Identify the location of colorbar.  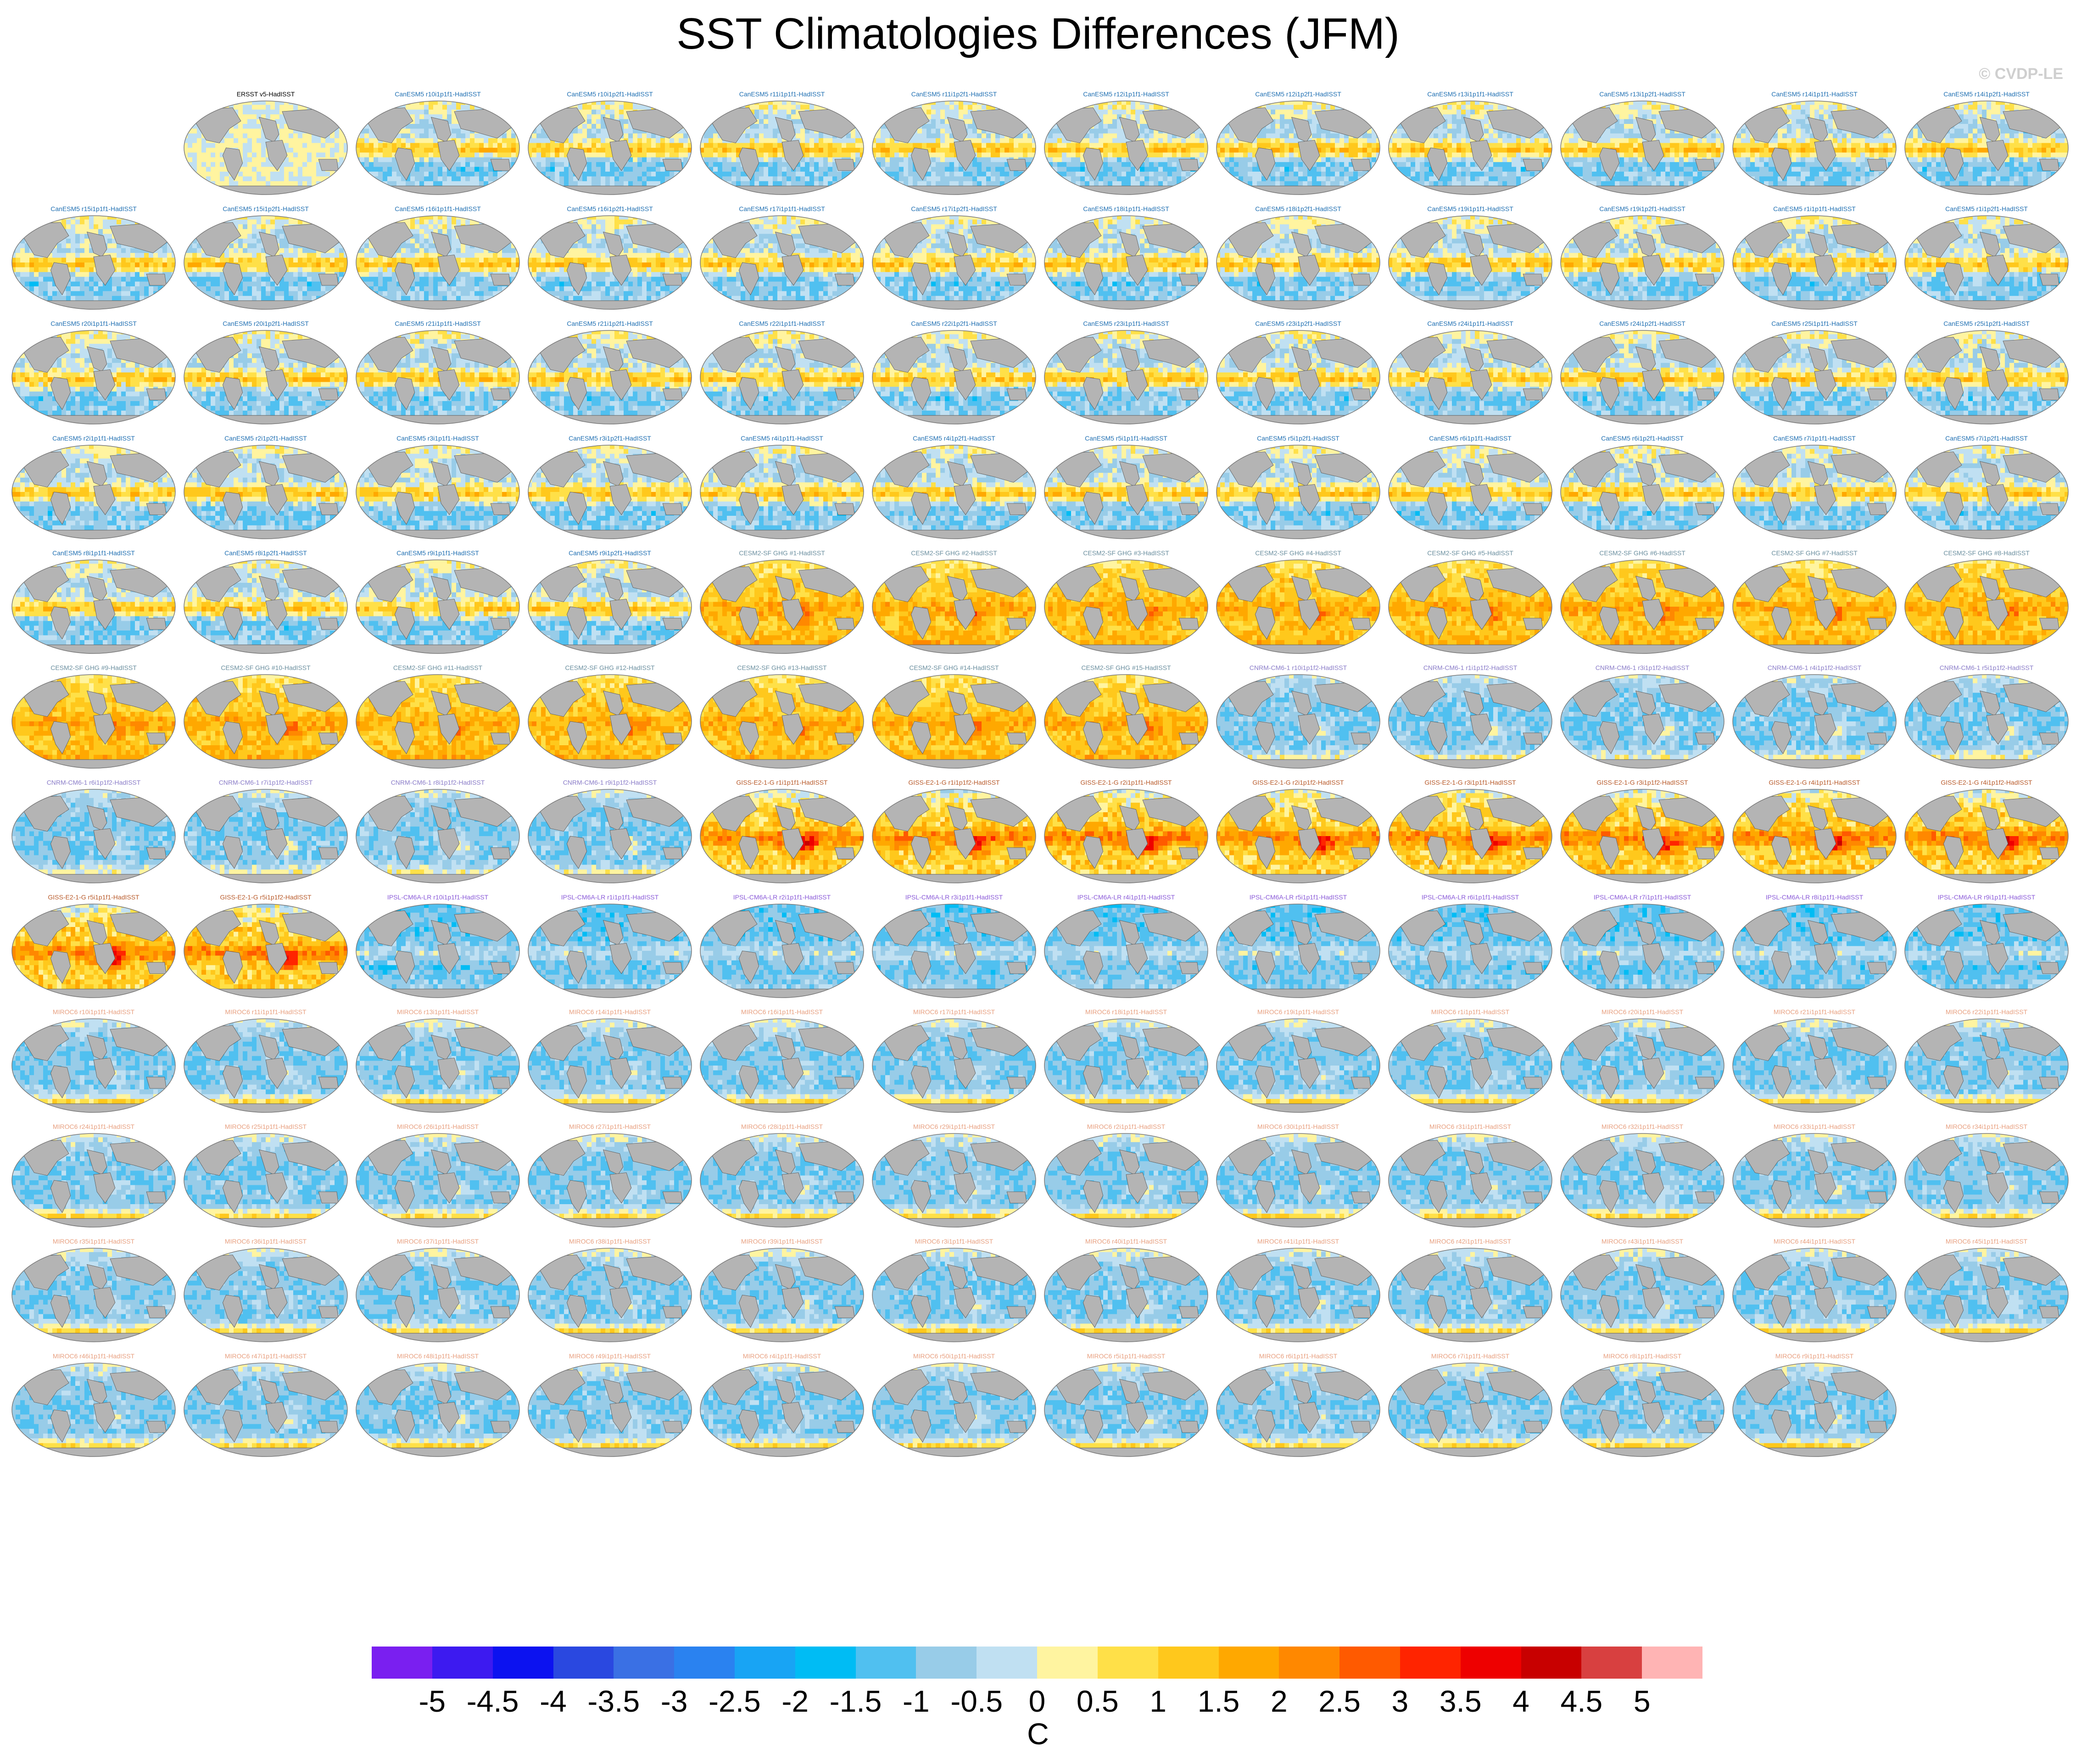
(1037, 1663).